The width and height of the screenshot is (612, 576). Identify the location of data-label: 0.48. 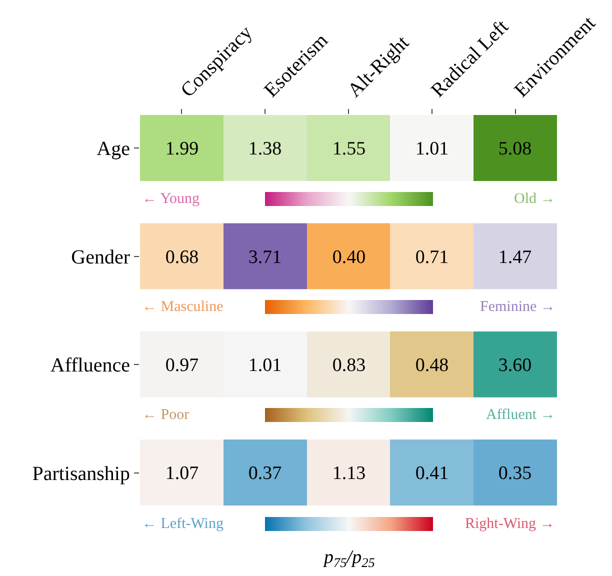
(432, 365).